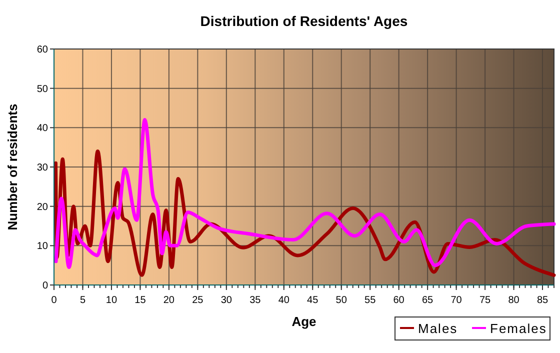  What do you see at coordinates (226, 300) in the screenshot?
I see `x-tick-label: 30` at bounding box center [226, 300].